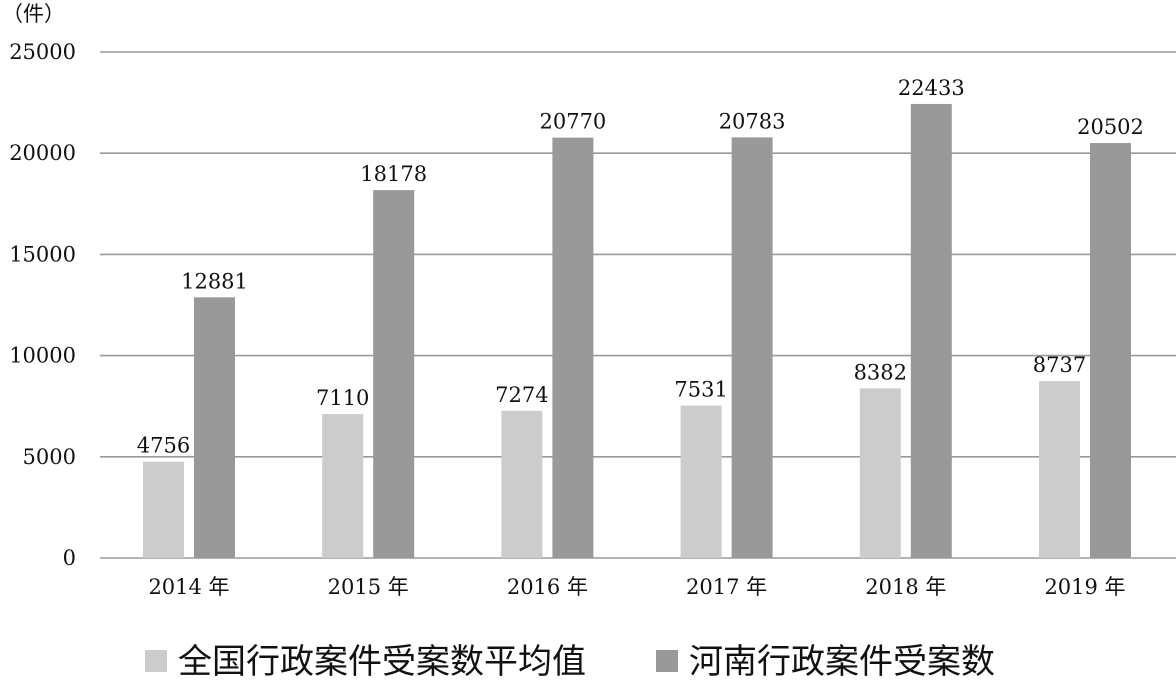  Describe the element at coordinates (842, 661) in the screenshot. I see `legend-label: 河南行政案件受案数` at that location.